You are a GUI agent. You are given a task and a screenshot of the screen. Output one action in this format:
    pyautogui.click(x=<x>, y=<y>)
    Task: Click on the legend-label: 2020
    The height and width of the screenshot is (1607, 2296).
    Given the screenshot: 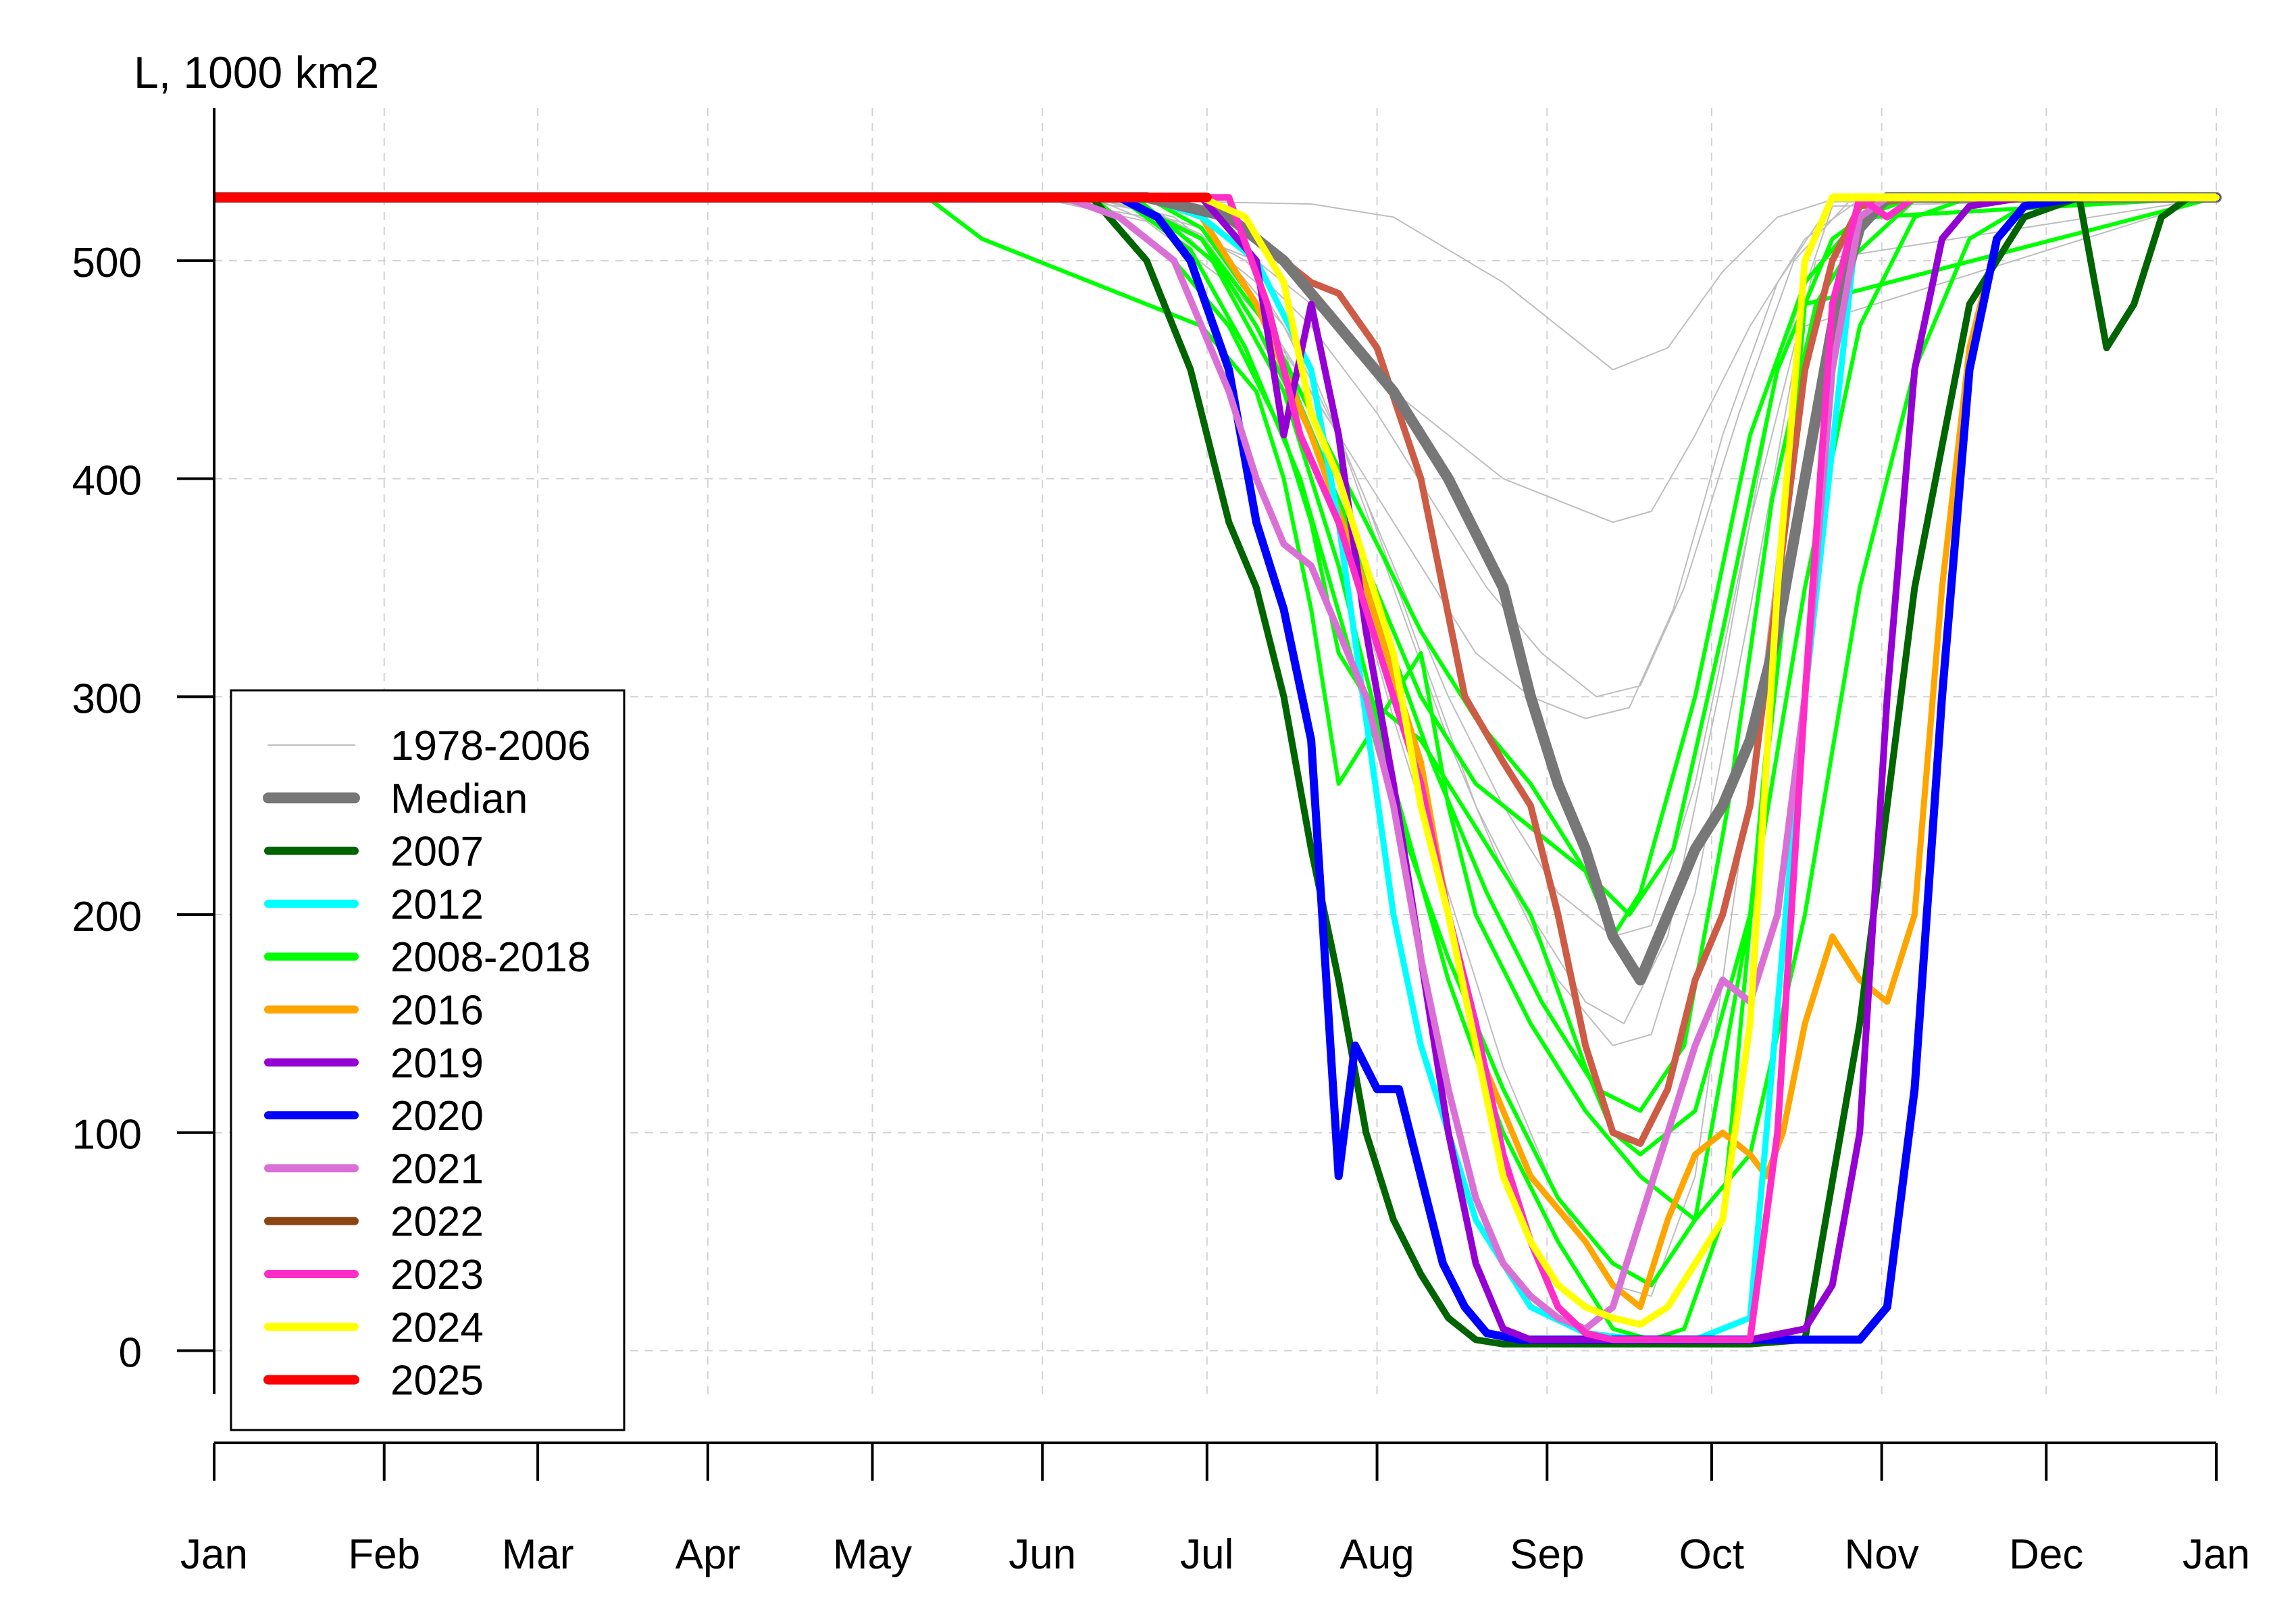 What is the action you would take?
    pyautogui.click(x=437, y=1116)
    